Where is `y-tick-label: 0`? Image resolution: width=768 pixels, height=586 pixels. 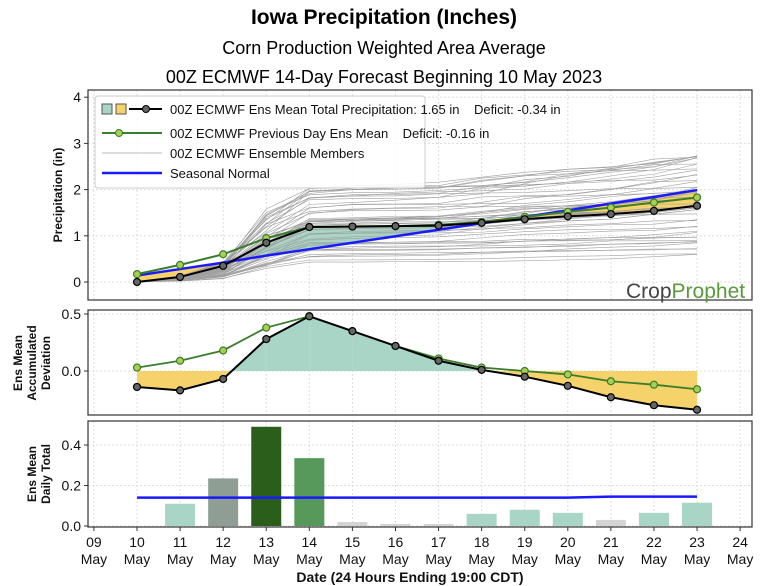 y-tick-label: 0 is located at coordinates (77, 282).